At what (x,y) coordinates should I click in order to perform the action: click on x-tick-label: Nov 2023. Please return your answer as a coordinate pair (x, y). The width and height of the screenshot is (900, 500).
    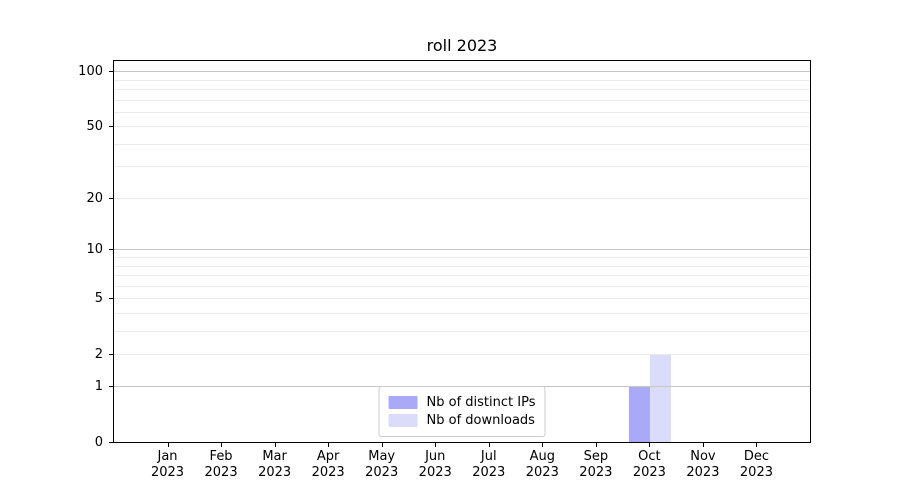
    Looking at the image, I should click on (703, 464).